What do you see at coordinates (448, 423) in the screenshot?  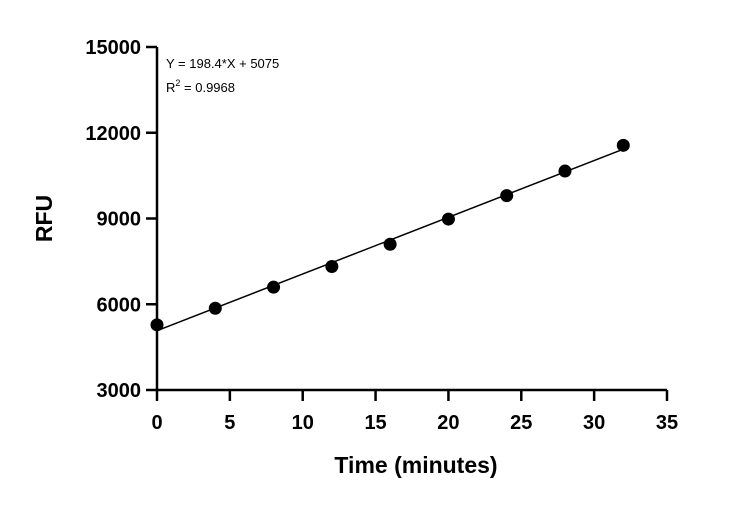 I see `x-tick-label: 20` at bounding box center [448, 423].